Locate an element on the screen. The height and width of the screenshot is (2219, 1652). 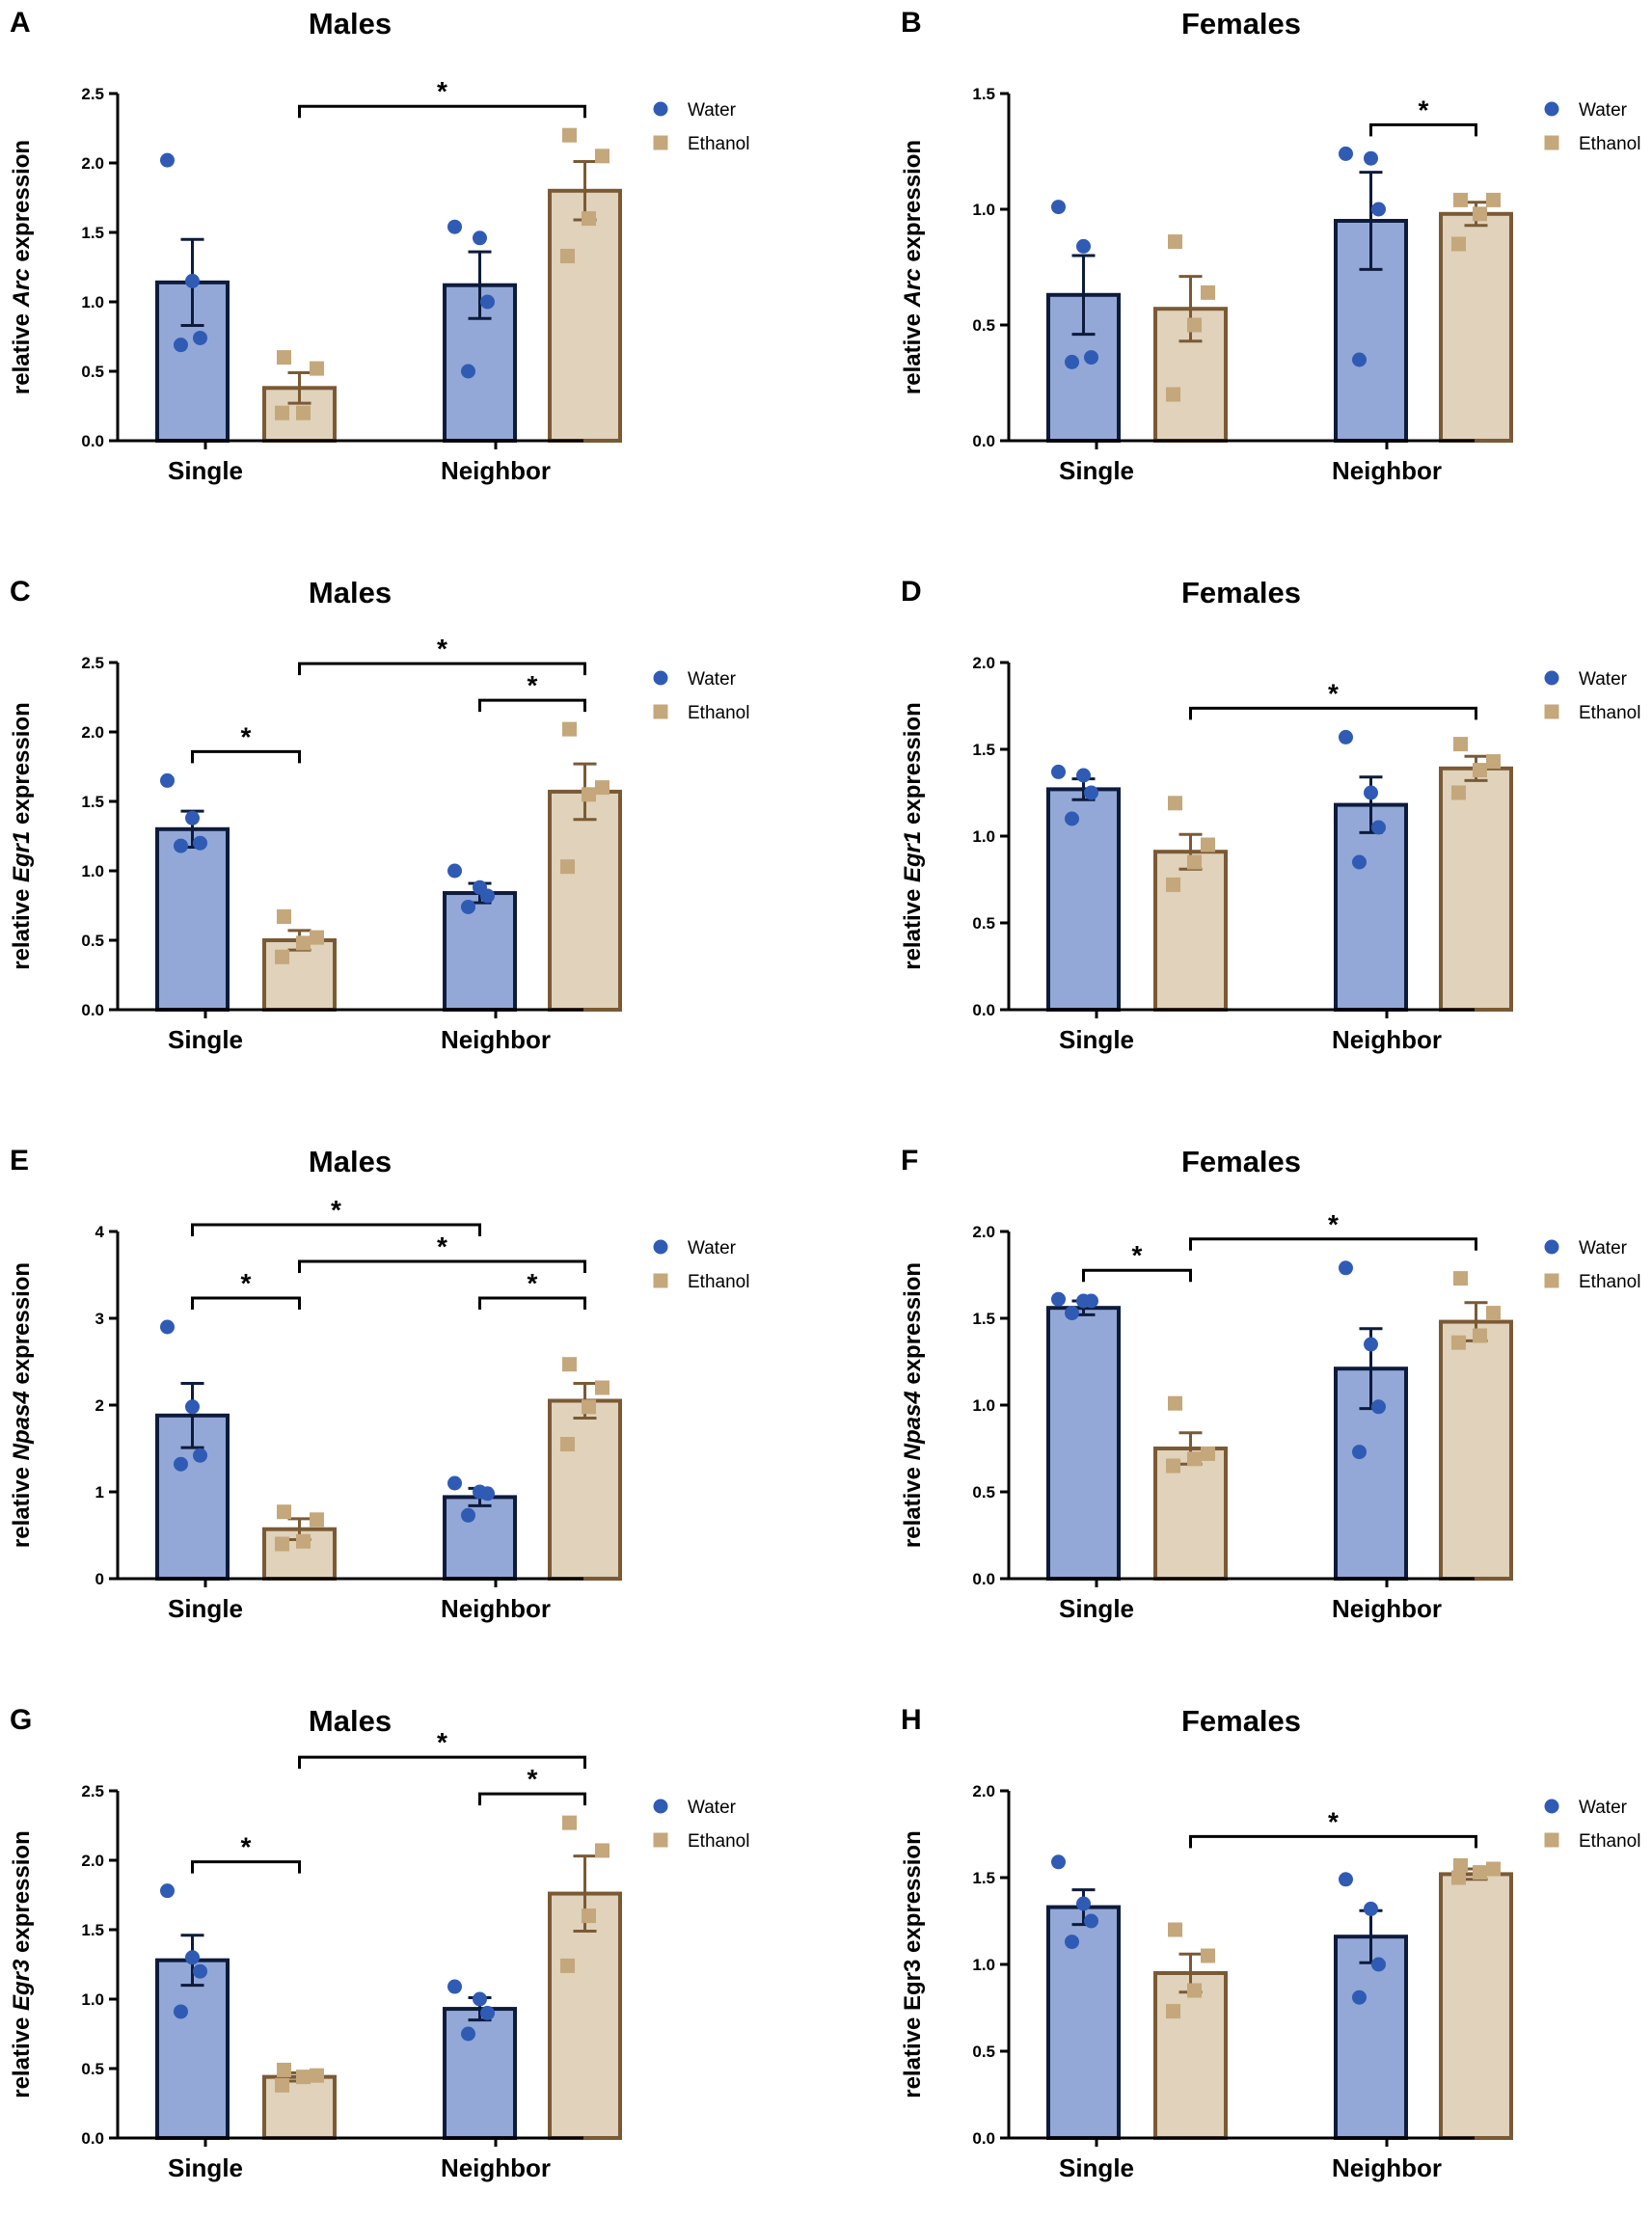
chart-title: Males is located at coordinates (350, 24).